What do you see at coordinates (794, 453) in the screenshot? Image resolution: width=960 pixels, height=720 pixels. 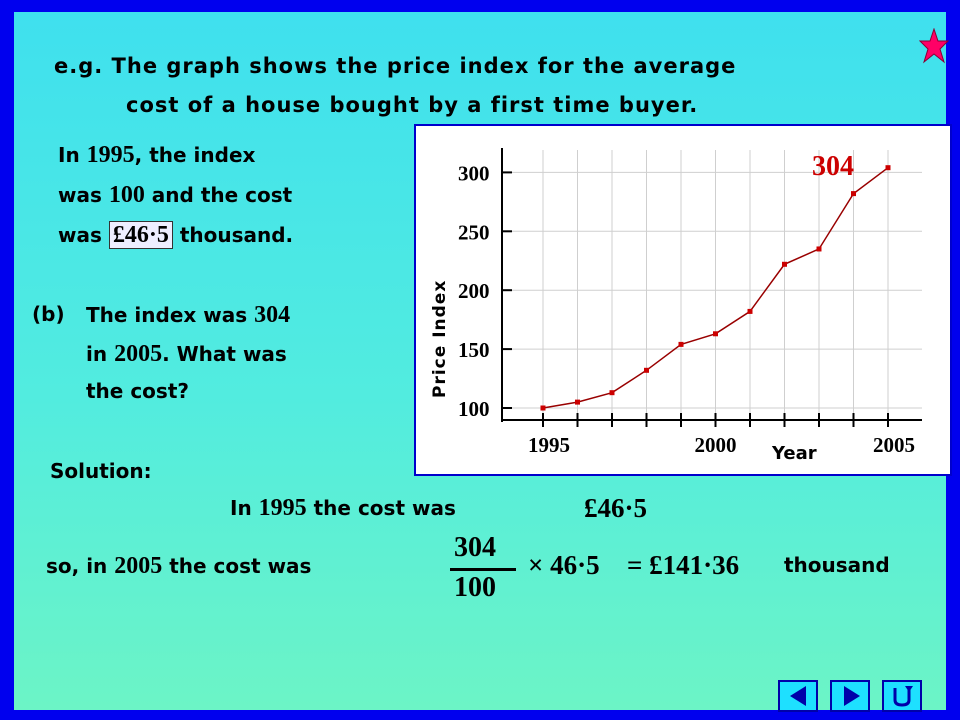 I see `x-axis-label: Year` at bounding box center [794, 453].